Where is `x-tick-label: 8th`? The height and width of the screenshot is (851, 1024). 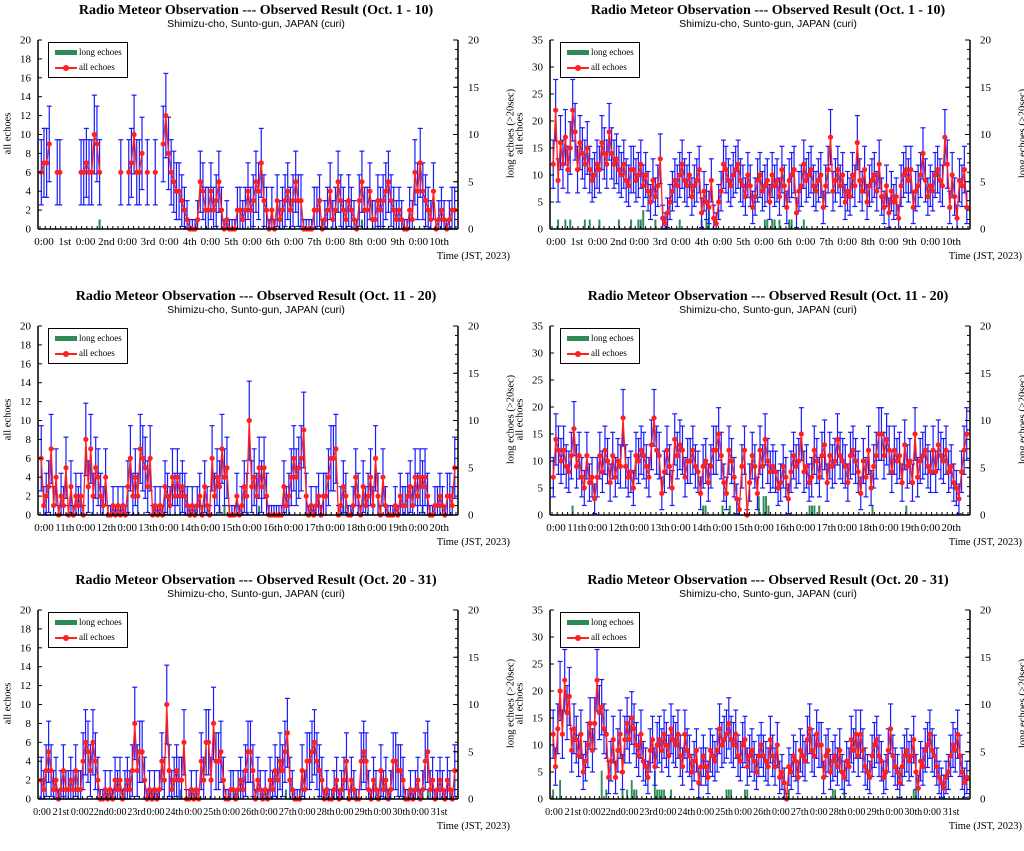 x-tick-label: 8th is located at coordinates (356, 242).